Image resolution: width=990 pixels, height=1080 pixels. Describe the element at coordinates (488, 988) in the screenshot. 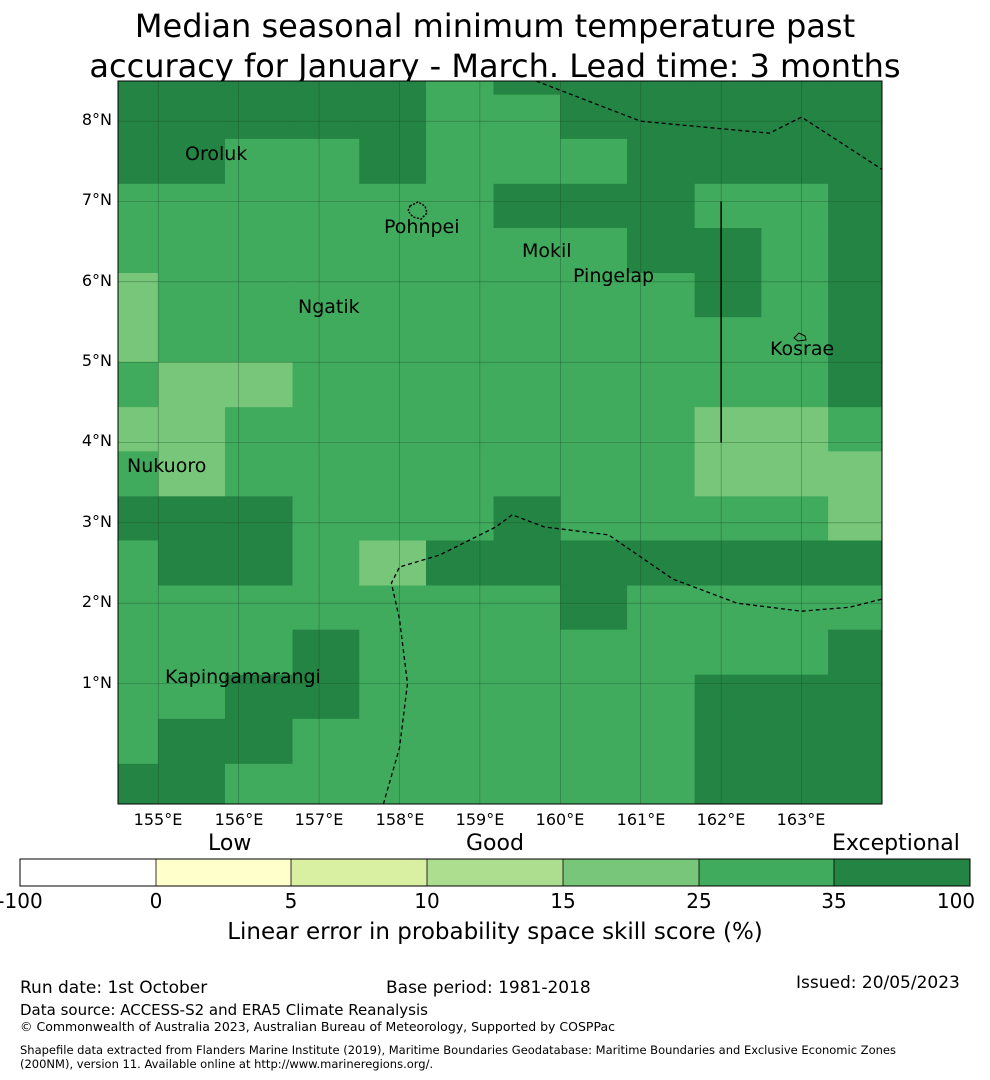

I see `base-period: Base period: 1981-2018` at that location.